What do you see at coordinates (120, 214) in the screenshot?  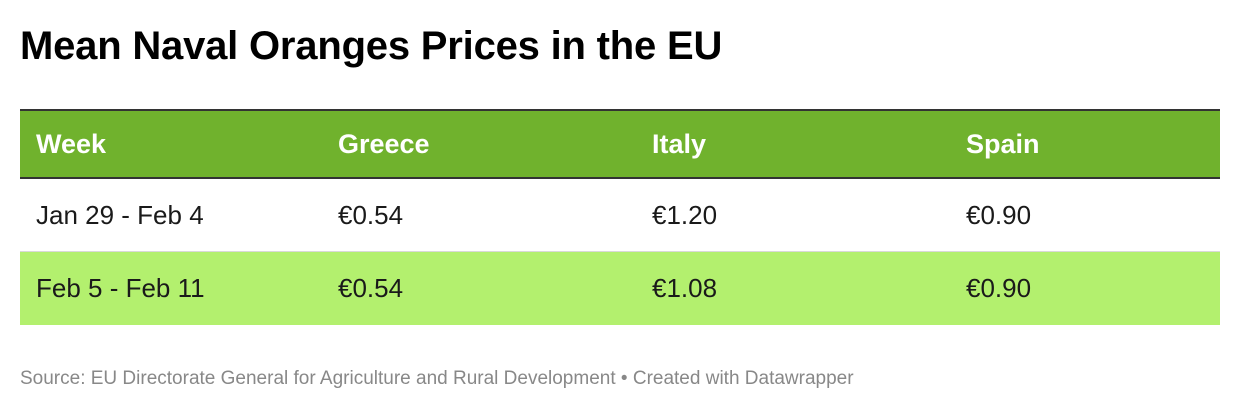 I see `week-cell: Jan 29 - Feb 4` at bounding box center [120, 214].